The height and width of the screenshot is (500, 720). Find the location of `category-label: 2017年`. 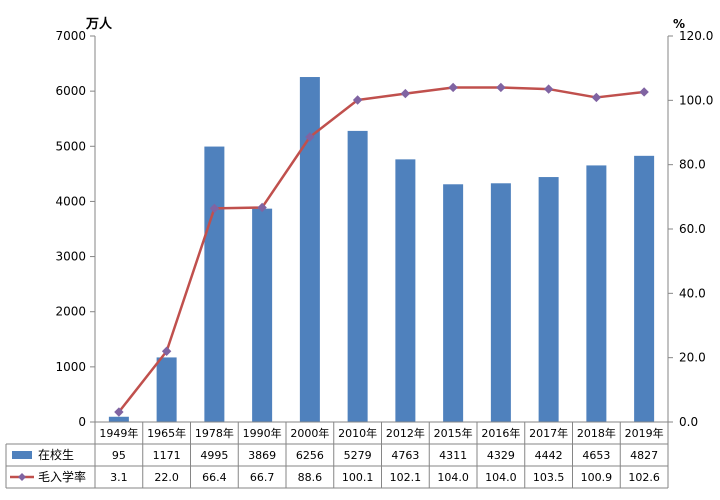

category-label: 2017年 is located at coordinates (548, 433).